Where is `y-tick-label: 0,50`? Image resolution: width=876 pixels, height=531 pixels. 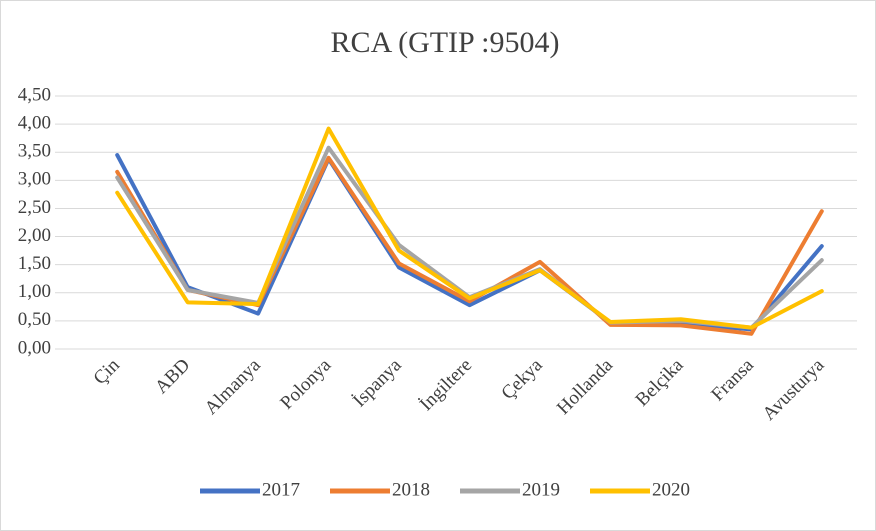
y-tick-label: 0,50 is located at coordinates (34, 319).